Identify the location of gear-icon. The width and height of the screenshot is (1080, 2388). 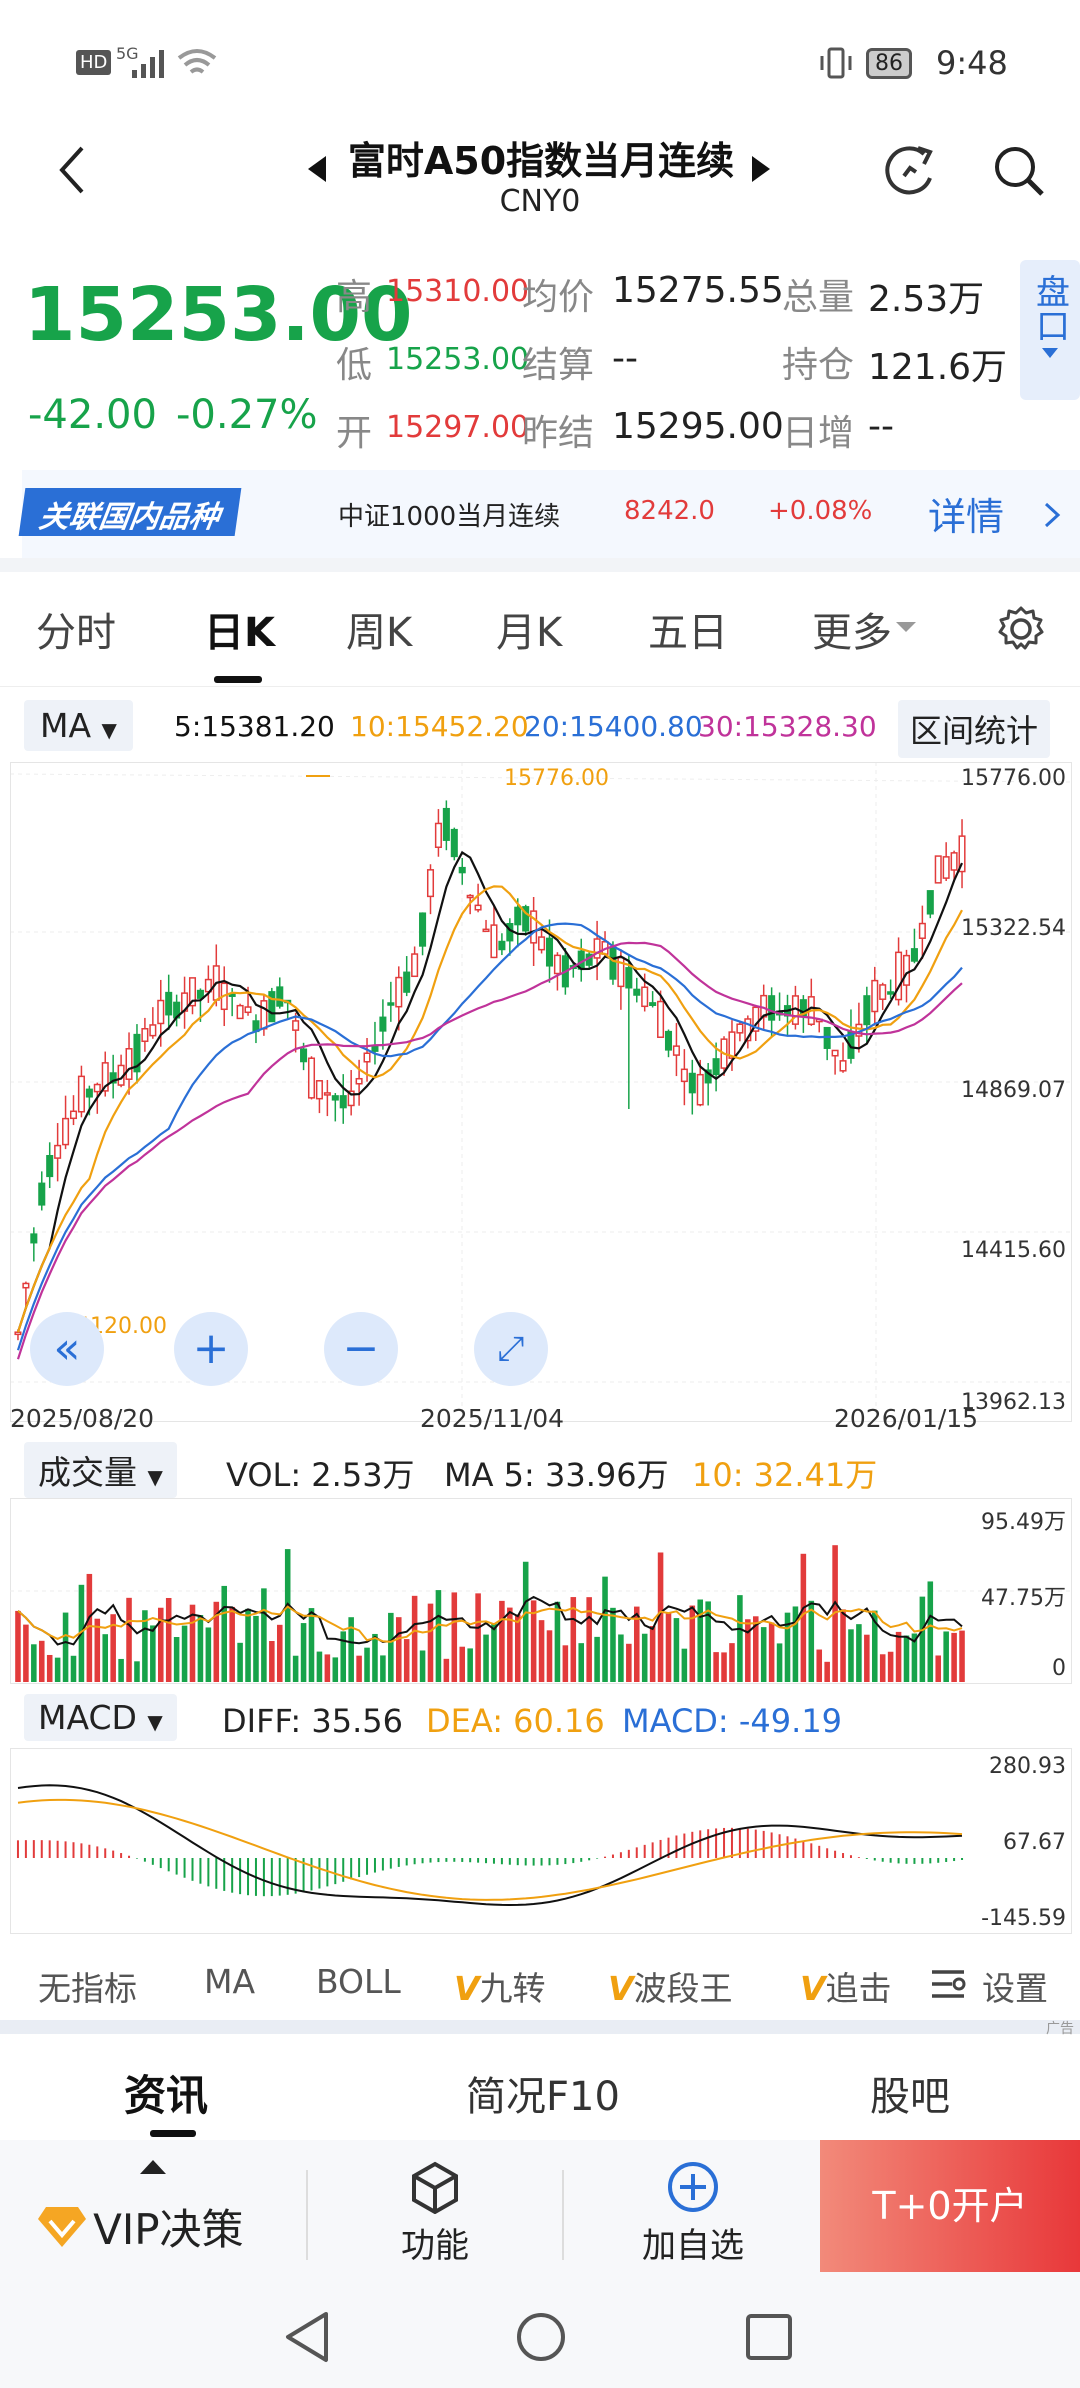
(1021, 629).